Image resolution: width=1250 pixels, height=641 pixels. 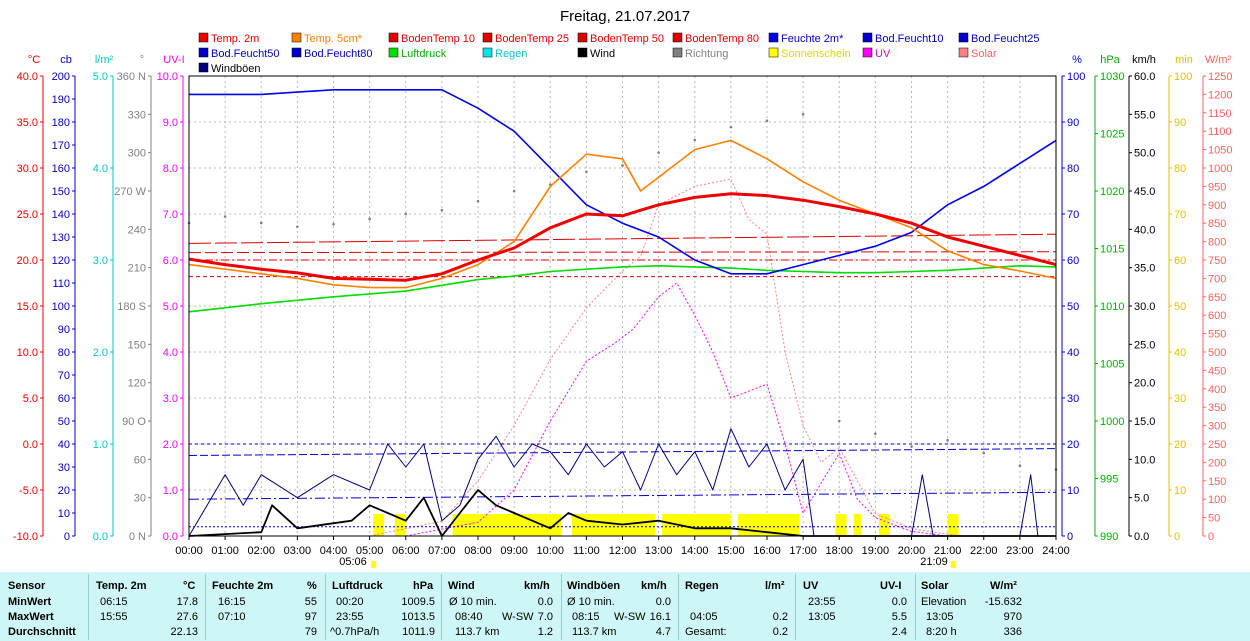 I want to click on temp-min-value: 17.8, so click(x=187, y=602).